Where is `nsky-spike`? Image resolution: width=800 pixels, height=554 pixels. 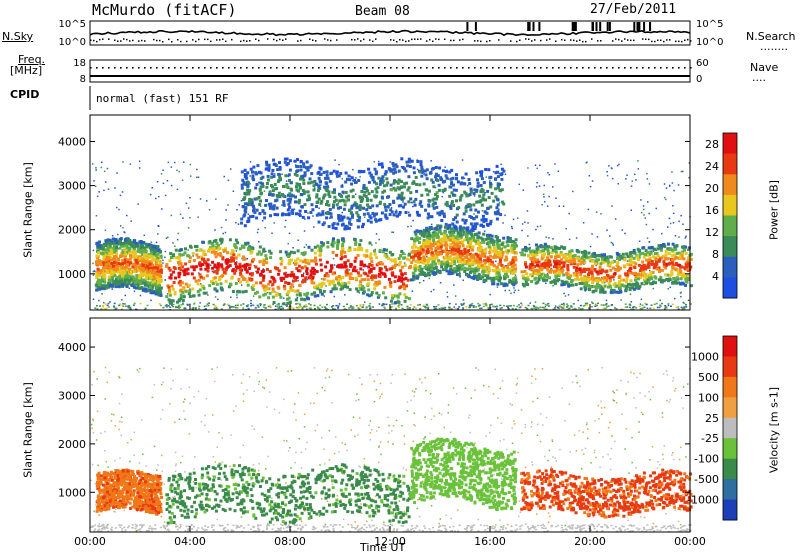 nsky-spike is located at coordinates (574, 26).